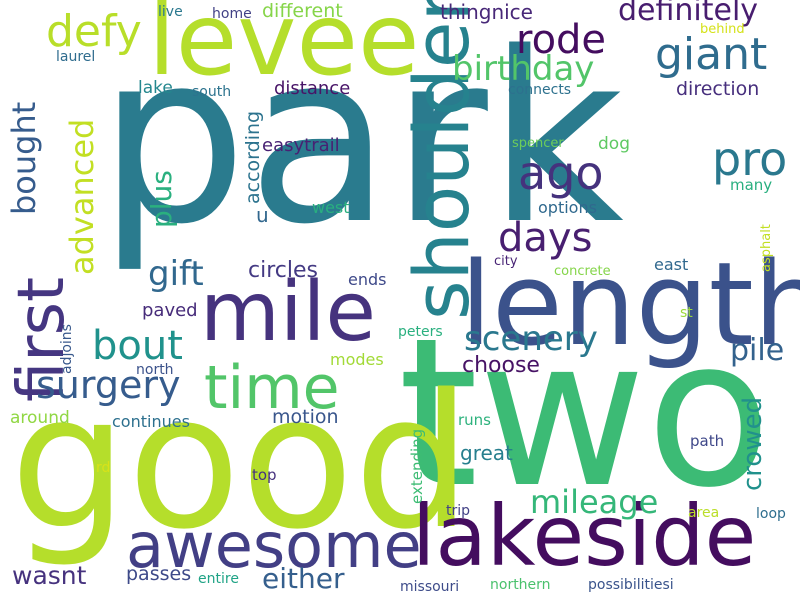 This screenshot has height=600, width=800. What do you see at coordinates (567, 207) in the screenshot?
I see `word-options: options` at bounding box center [567, 207].